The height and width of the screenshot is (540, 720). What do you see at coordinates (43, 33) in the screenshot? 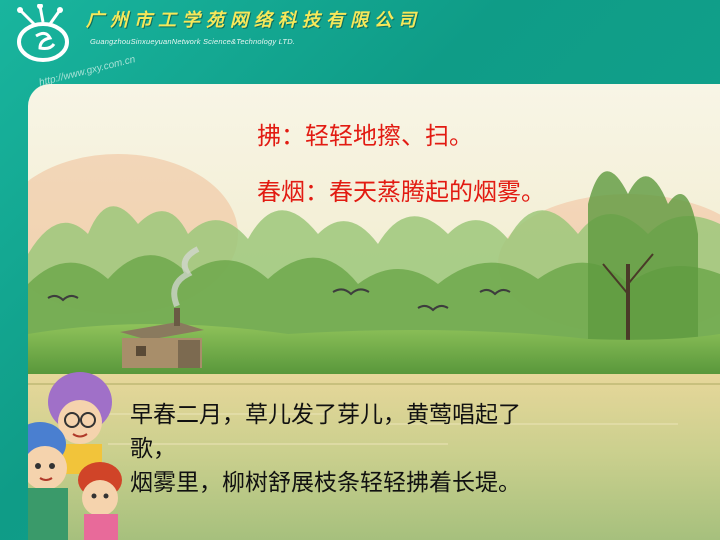
I see `company-logo-icon` at bounding box center [43, 33].